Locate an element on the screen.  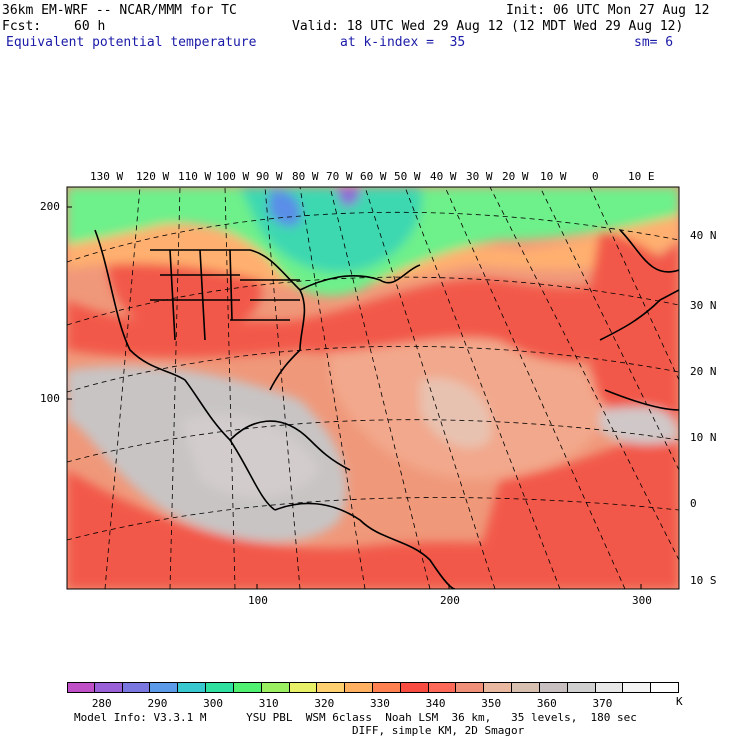
lat-label: 20 N is located at coordinates (703, 371).